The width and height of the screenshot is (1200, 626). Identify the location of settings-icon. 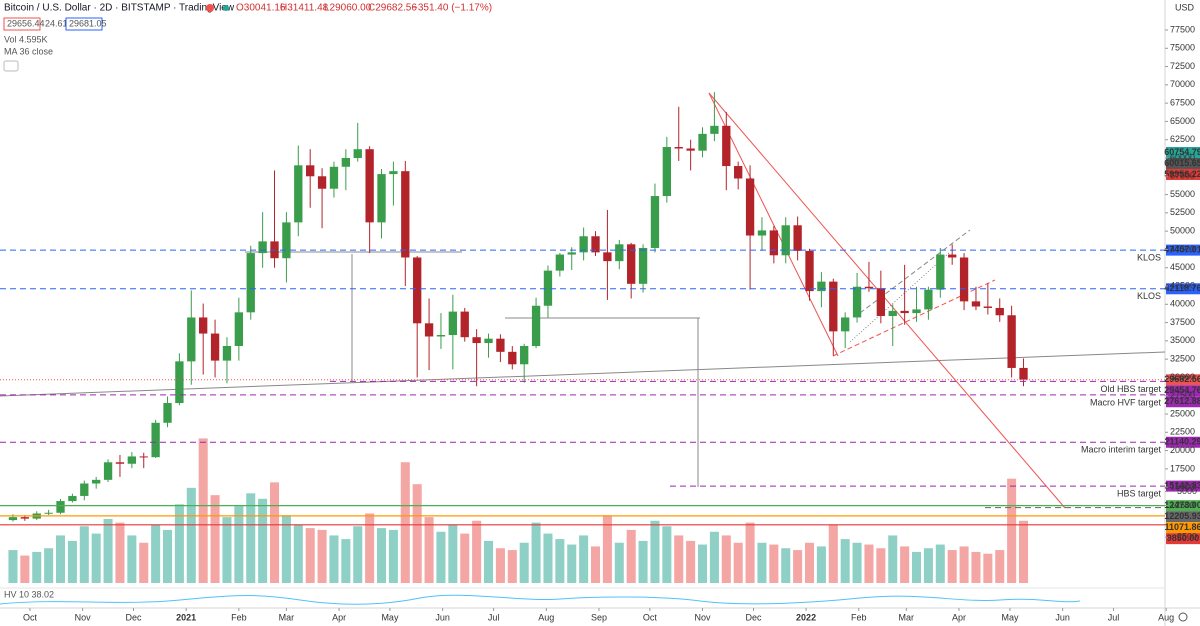
(1183, 617).